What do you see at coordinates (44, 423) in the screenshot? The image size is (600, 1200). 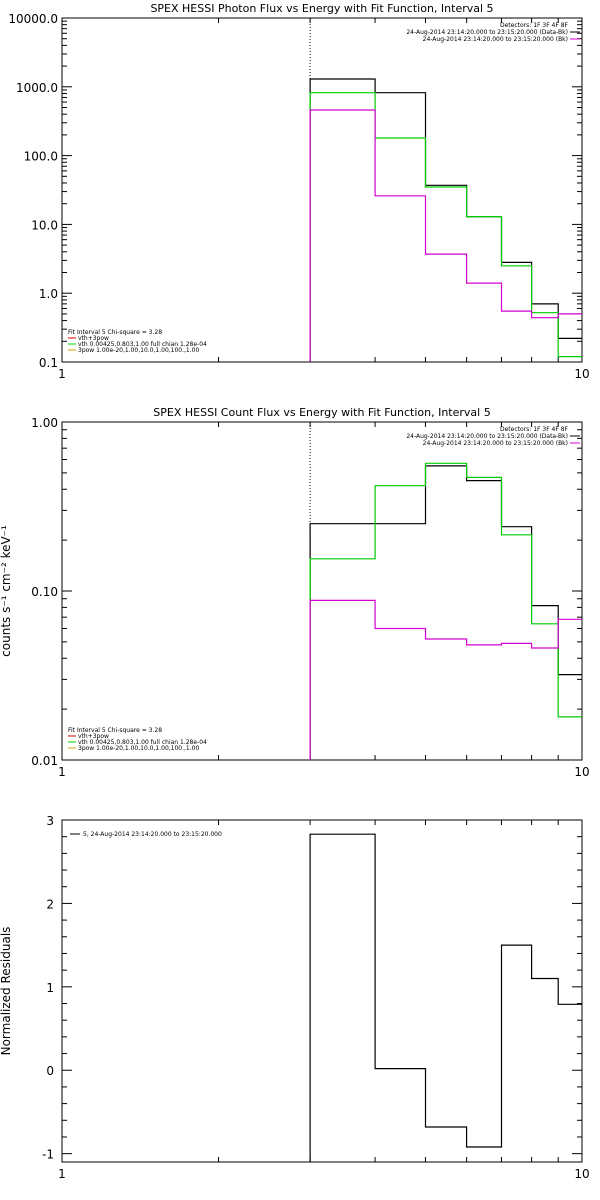 I see `y-tick-label: 1.00` at bounding box center [44, 423].